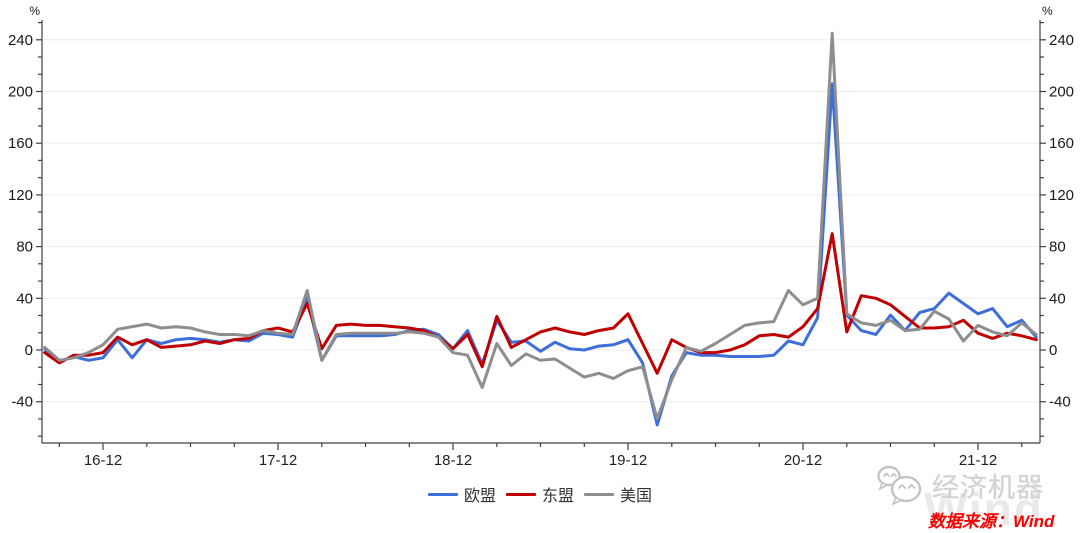 The image size is (1080, 533). I want to click on y-axis-tick-label-left: 200, so click(20, 92).